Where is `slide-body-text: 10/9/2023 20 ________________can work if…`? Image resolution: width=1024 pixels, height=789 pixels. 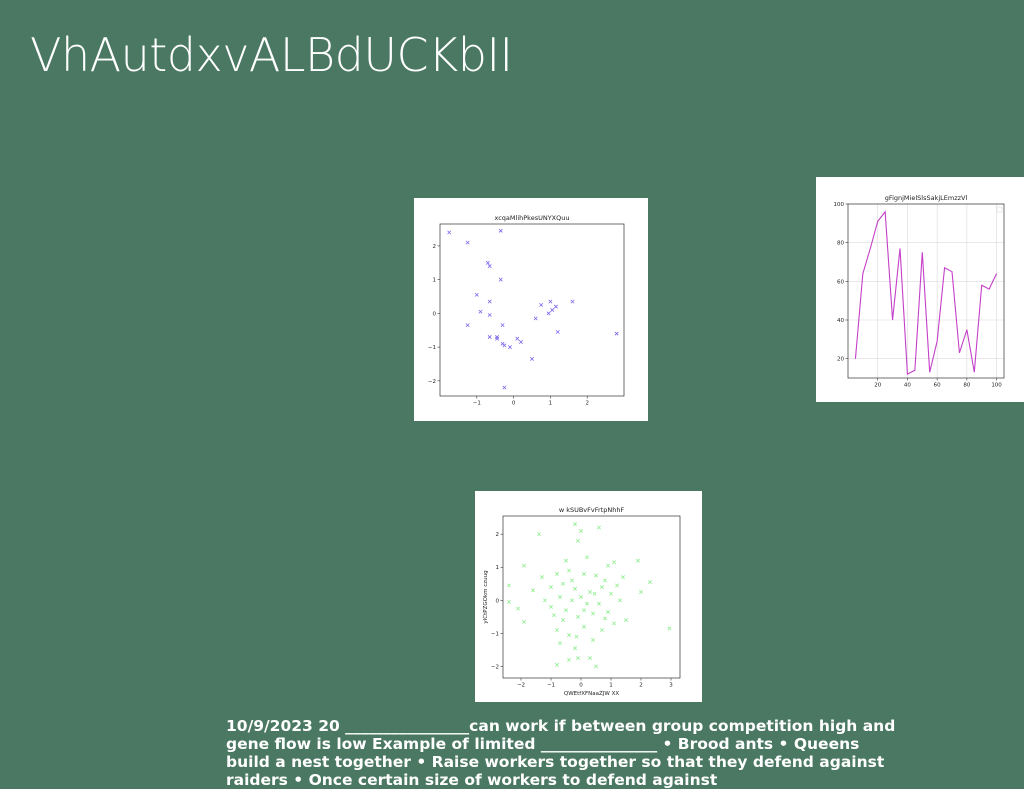
slide-body-text: 10/9/2023 20 ________________can work if… is located at coordinates (561, 753).